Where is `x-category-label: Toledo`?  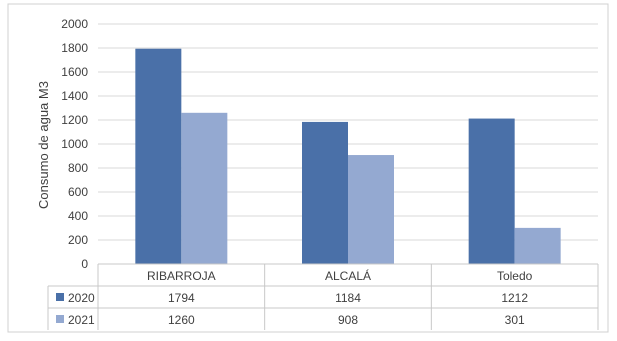 x-category-label: Toledo is located at coordinates (515, 276).